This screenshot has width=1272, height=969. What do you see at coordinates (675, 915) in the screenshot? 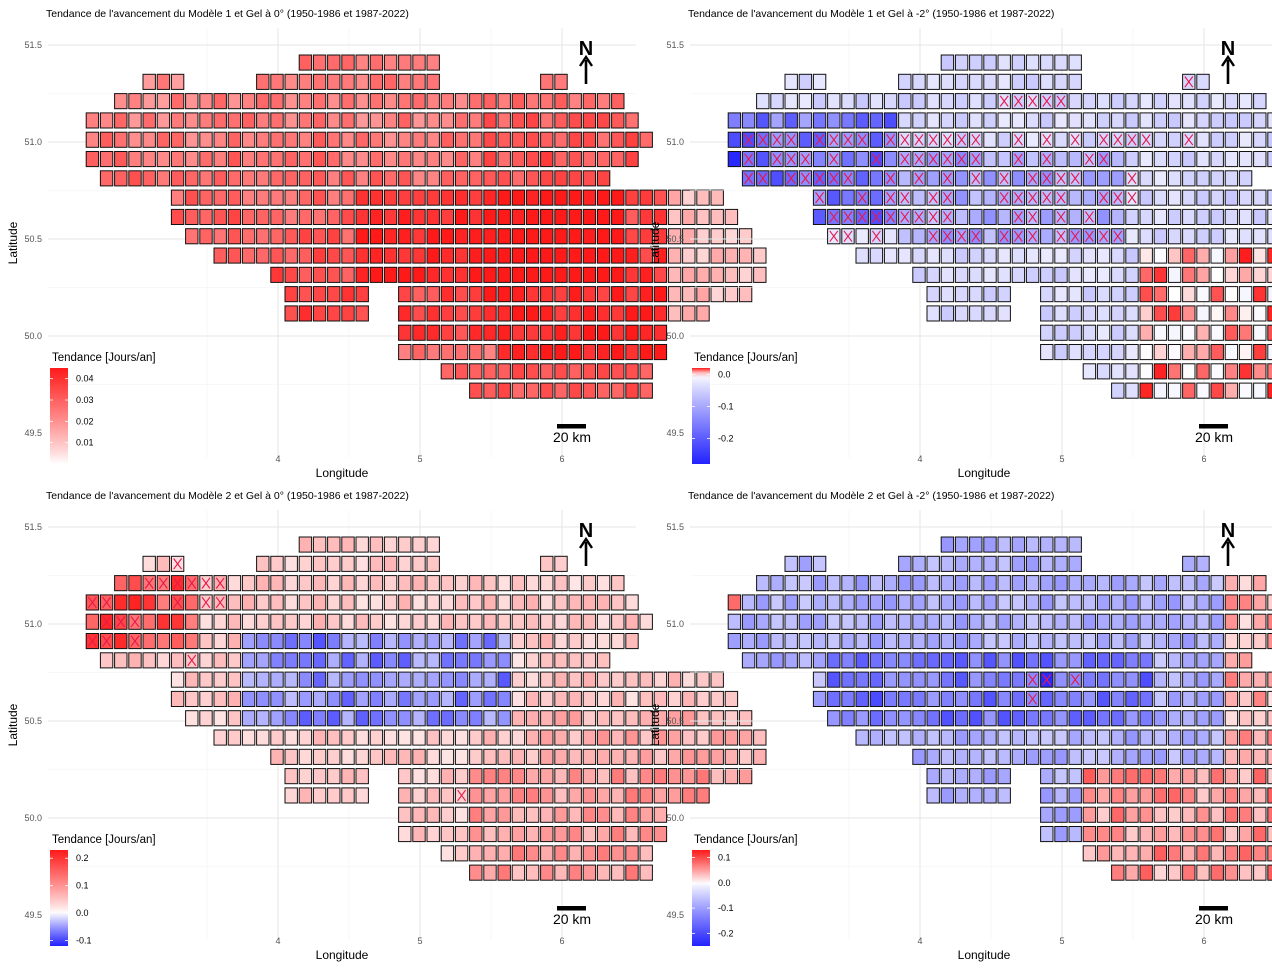
I see `y-tick-label: 49.5` at bounding box center [675, 915].